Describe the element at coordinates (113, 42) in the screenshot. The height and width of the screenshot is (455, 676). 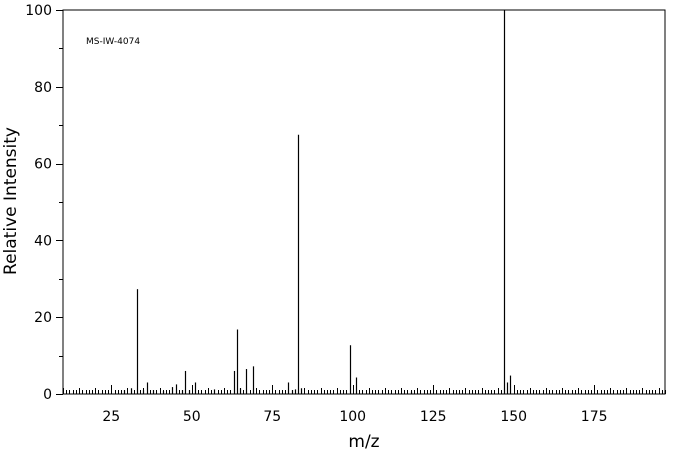
I see `spectrum-id-annotation: MS-IW-4074` at that location.